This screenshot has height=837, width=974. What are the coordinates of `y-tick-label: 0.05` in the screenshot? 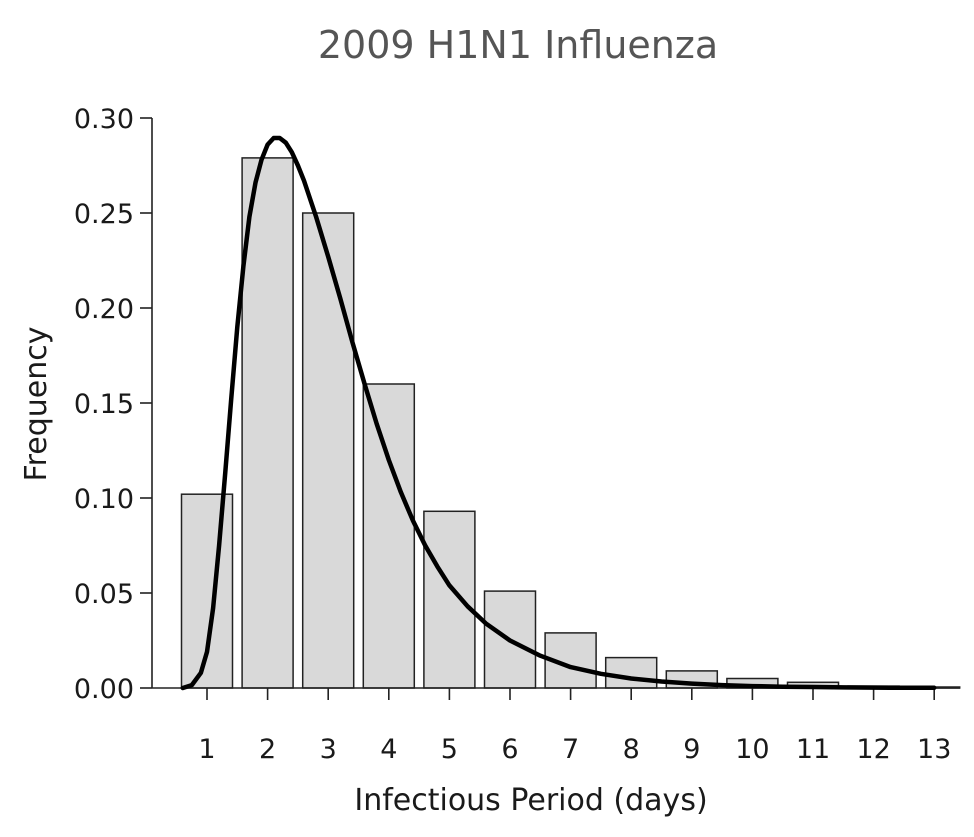 It's located at (104, 594).